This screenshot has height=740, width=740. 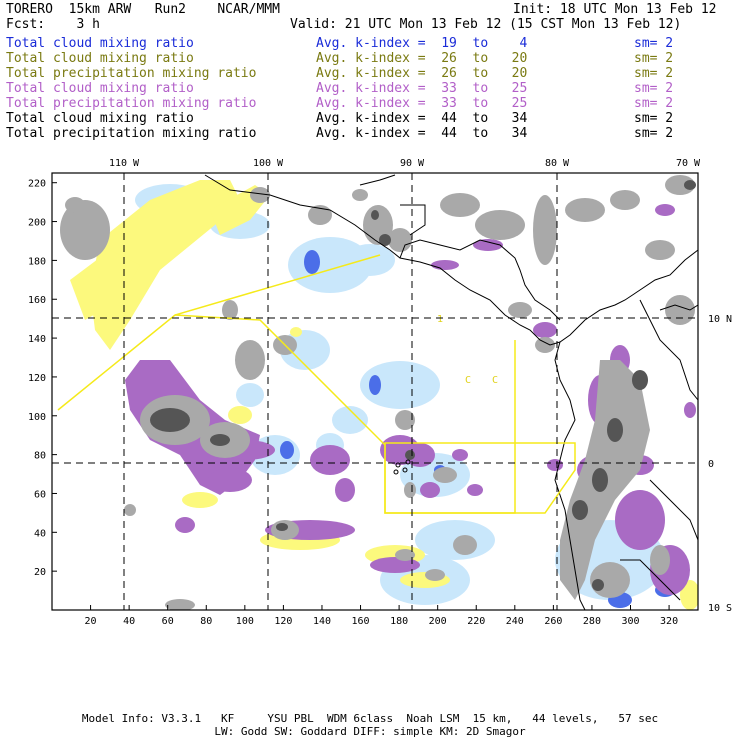 I want to click on y-tick-label: 20, so click(x=40, y=572).